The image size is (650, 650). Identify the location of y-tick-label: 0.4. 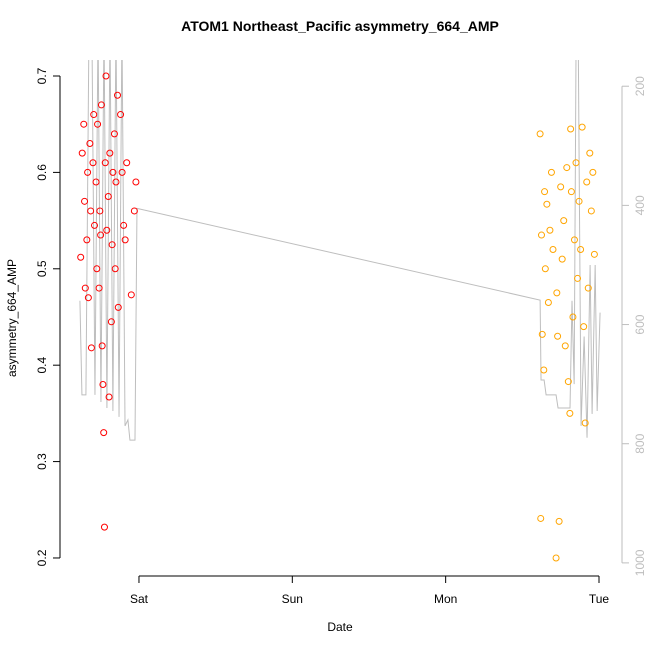
(42, 365).